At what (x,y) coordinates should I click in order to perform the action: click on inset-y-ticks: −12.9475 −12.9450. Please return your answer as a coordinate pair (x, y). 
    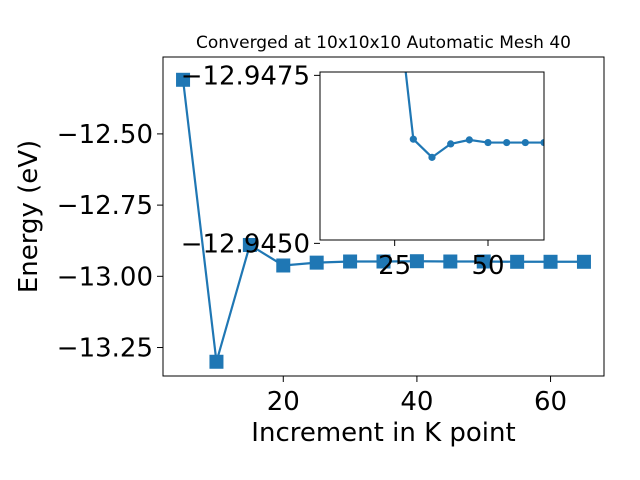
    Looking at the image, I should click on (250, 160).